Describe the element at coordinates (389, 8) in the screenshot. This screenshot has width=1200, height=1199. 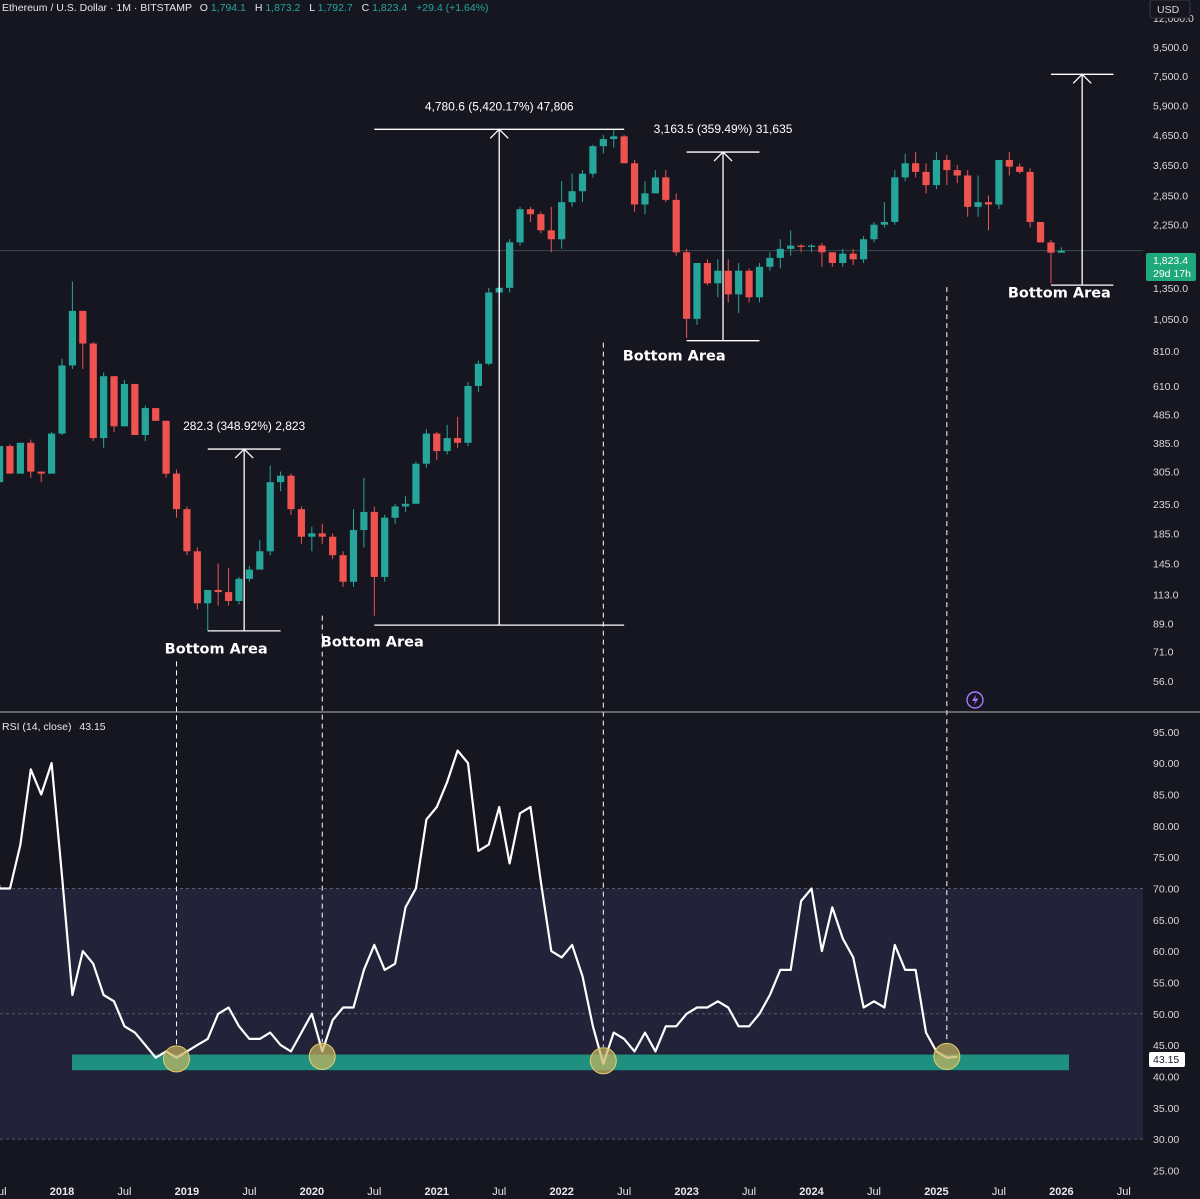
I see `header-c-value: 1,823.4` at that location.